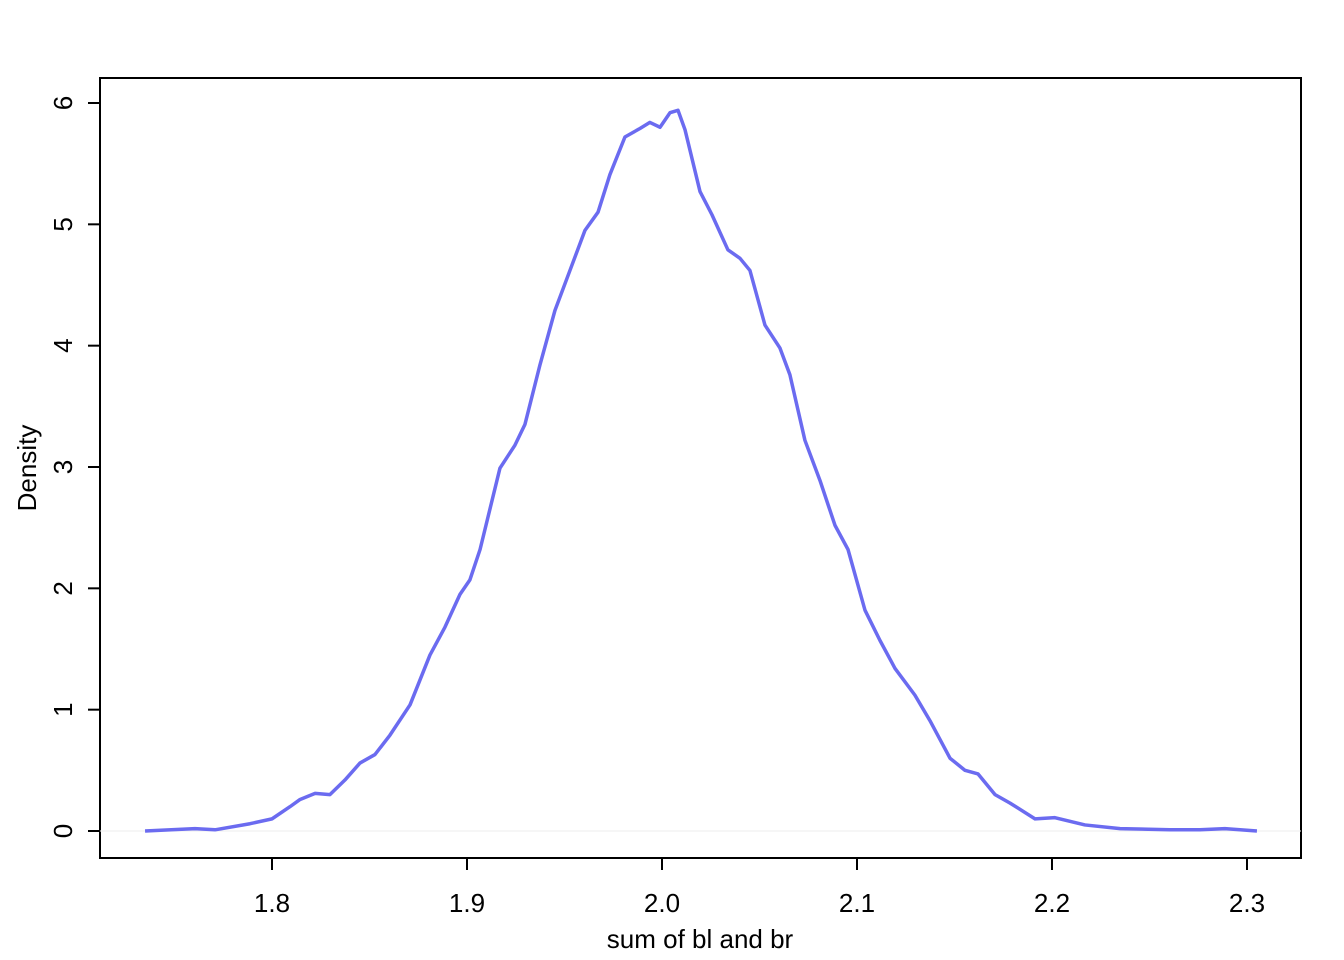 The height and width of the screenshot is (960, 1344). Describe the element at coordinates (857, 903) in the screenshot. I see `x-tick-label: 2.1` at that location.